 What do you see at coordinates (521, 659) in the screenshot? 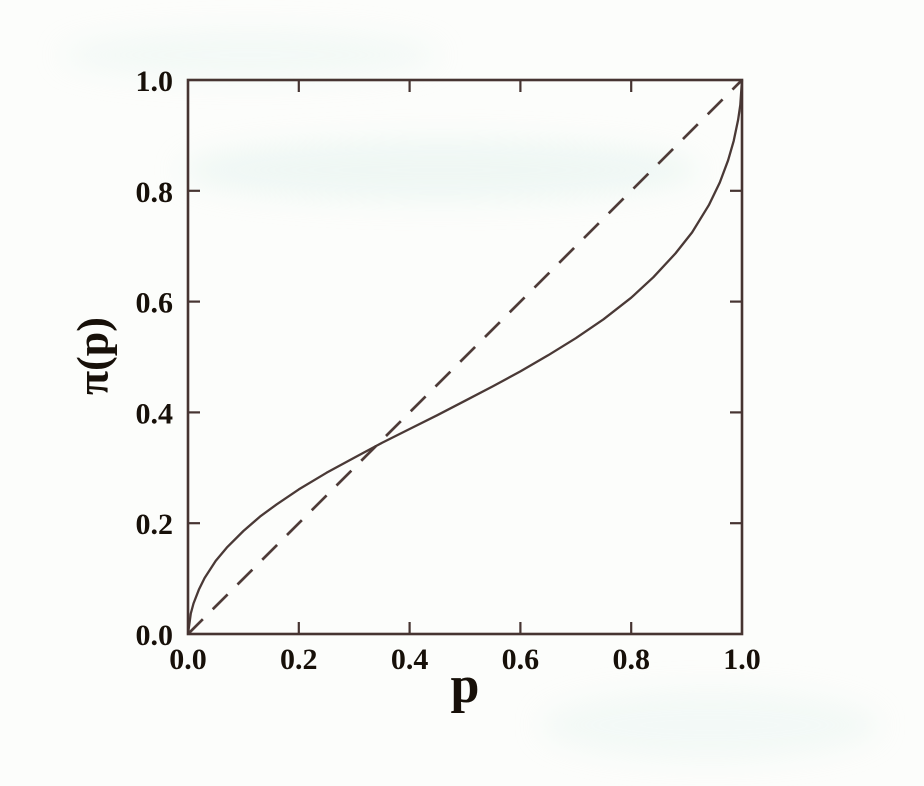
I see `x-tick-label: 0.6` at bounding box center [521, 659].